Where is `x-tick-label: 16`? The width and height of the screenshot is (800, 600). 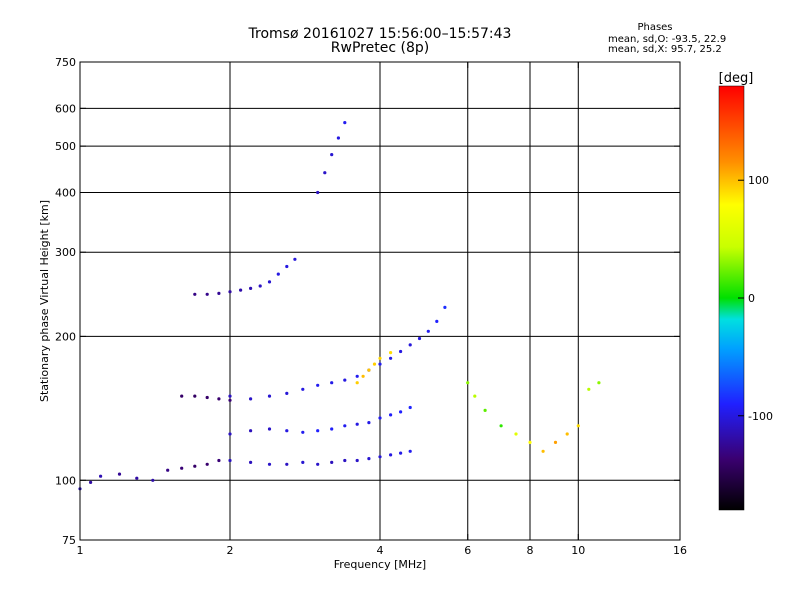
x-tick-label: 16 is located at coordinates (680, 550).